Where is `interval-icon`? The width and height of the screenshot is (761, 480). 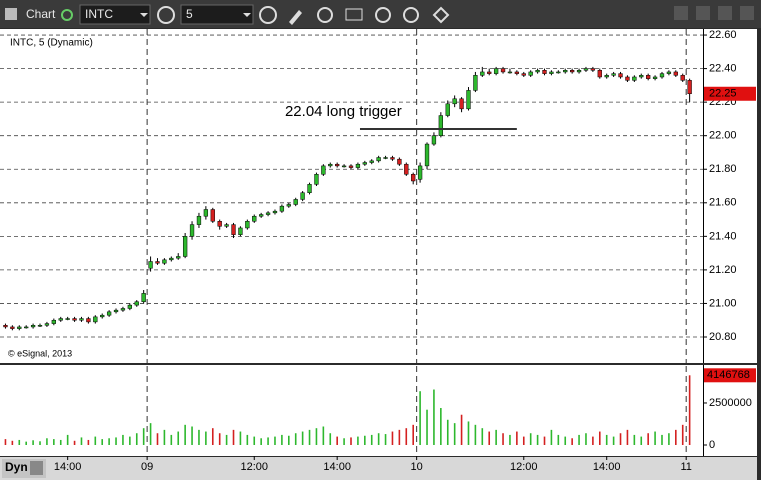 interval-icon is located at coordinates (166, 15).